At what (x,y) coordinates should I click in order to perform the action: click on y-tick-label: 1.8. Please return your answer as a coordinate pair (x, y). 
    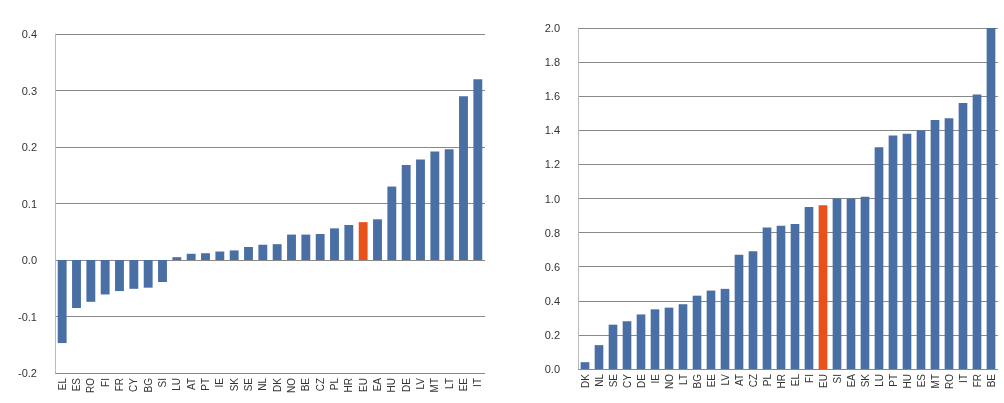
    Looking at the image, I should click on (552, 62).